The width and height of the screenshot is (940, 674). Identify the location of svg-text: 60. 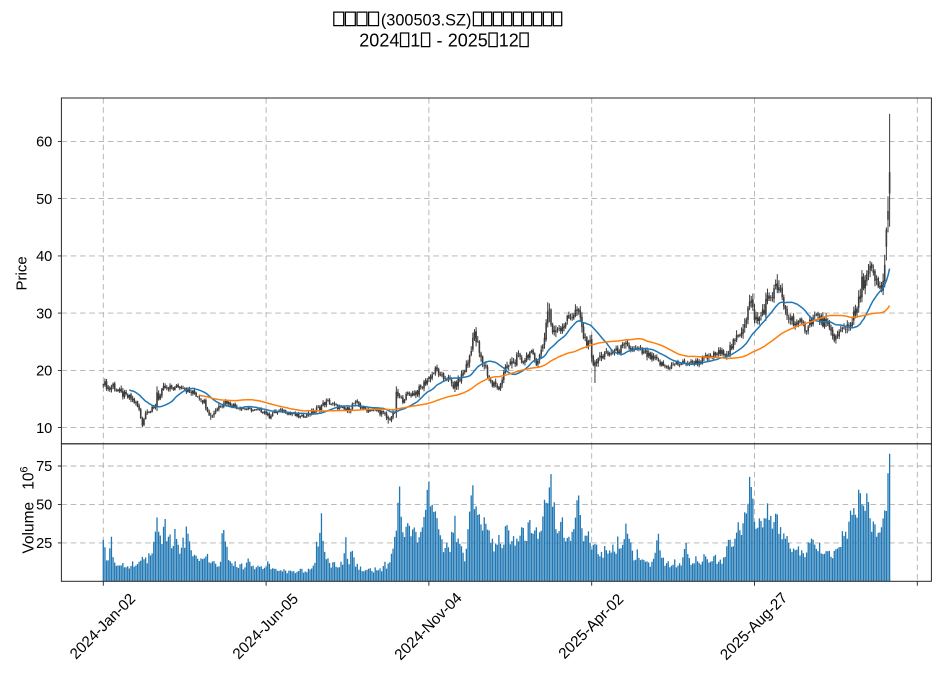
(44, 143).